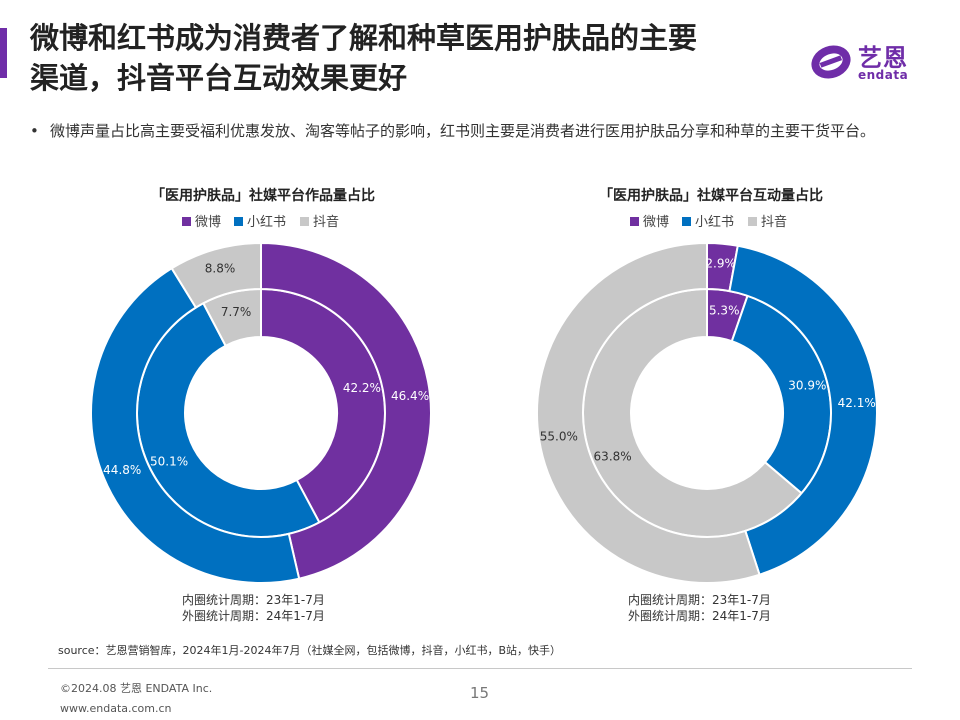 This screenshot has width=960, height=720. Describe the element at coordinates (480, 693) in the screenshot. I see `page-number: 15` at that location.